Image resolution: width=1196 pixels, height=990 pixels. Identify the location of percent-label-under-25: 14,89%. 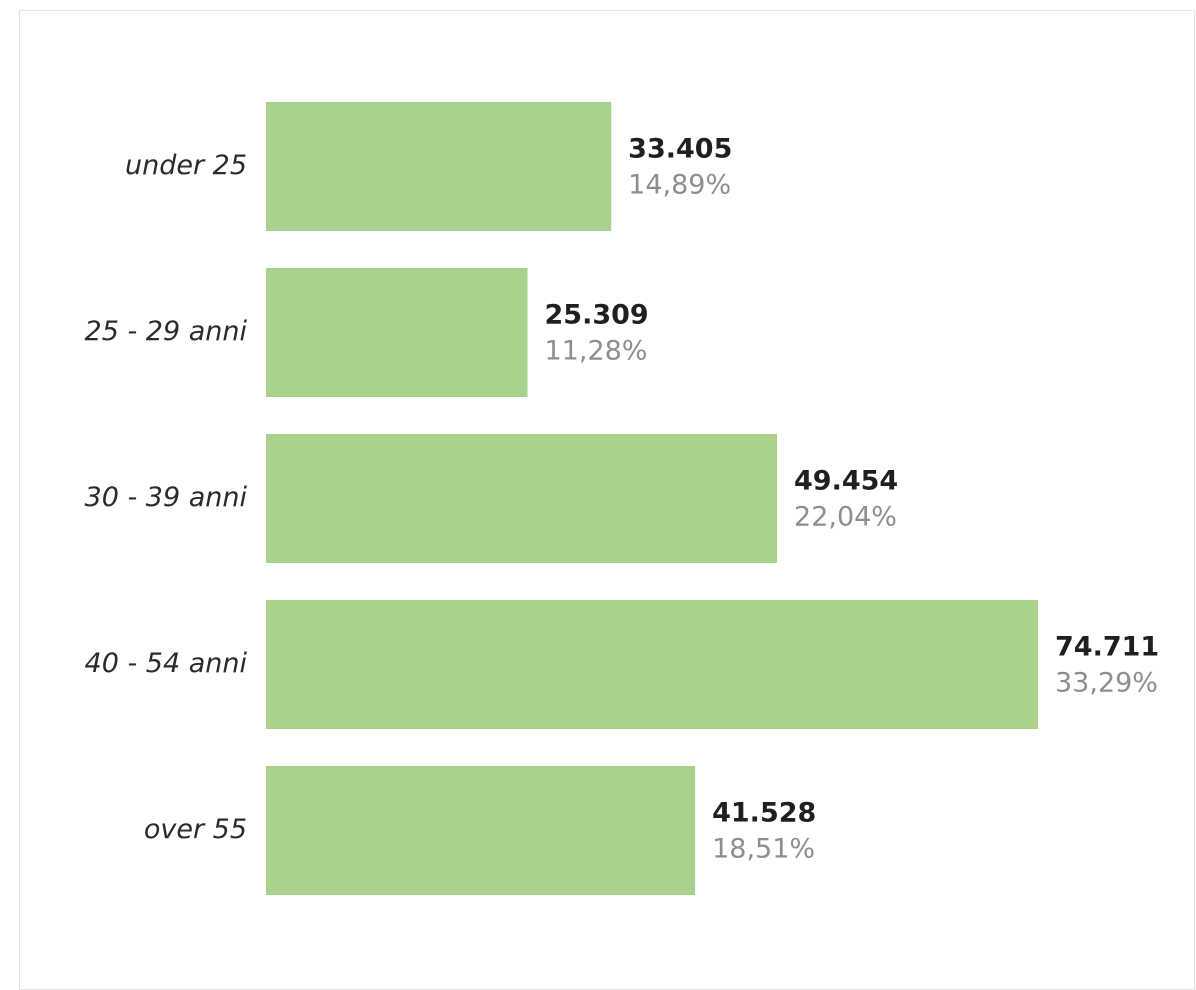
(679, 185).